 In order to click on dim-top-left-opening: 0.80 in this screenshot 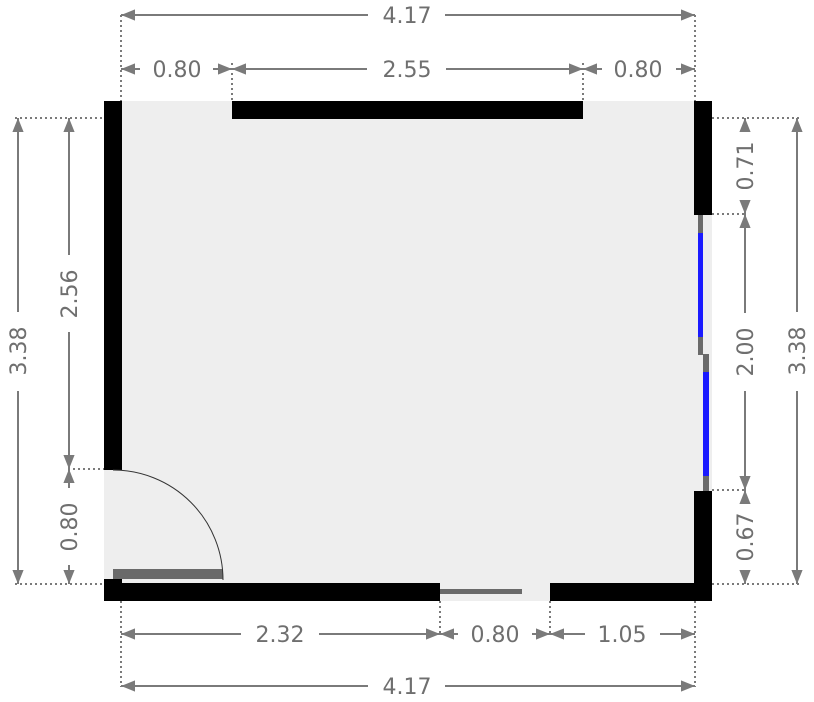, I will do `click(176, 70)`.